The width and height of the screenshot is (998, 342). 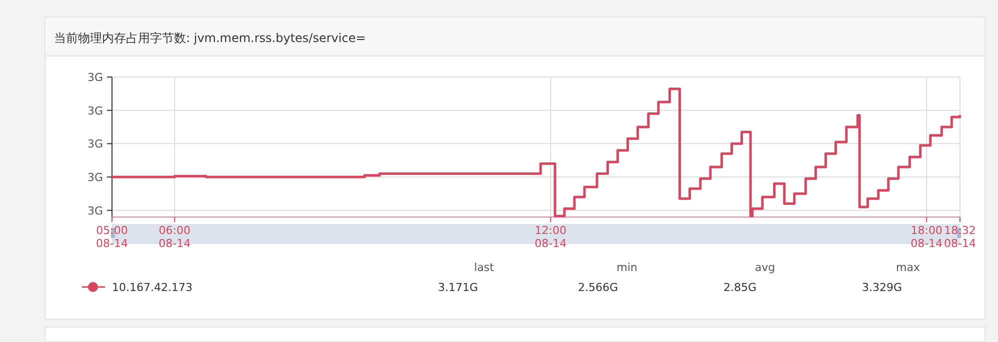 What do you see at coordinates (550, 230) in the screenshot?
I see `x-tick-label: 12:00` at bounding box center [550, 230].